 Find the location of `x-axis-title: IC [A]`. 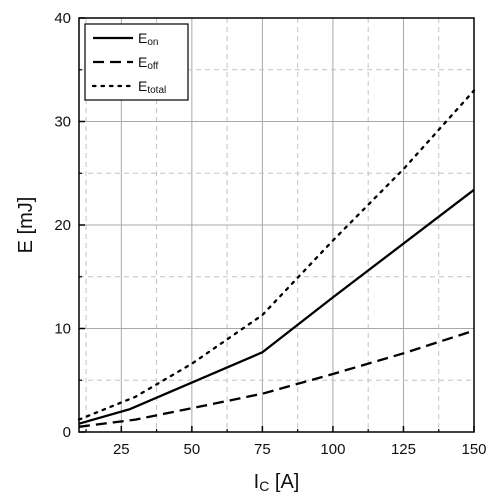

x-axis-title: IC [A] is located at coordinates (277, 482).